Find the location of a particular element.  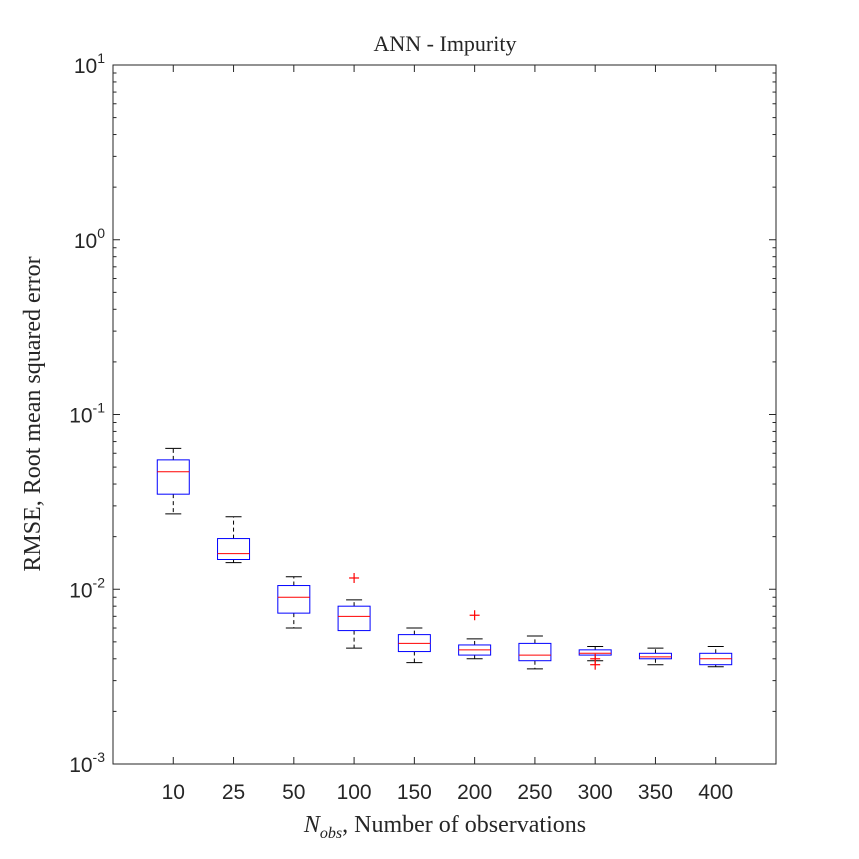

x-axis-label-subscript: obs is located at coordinates (331, 833).